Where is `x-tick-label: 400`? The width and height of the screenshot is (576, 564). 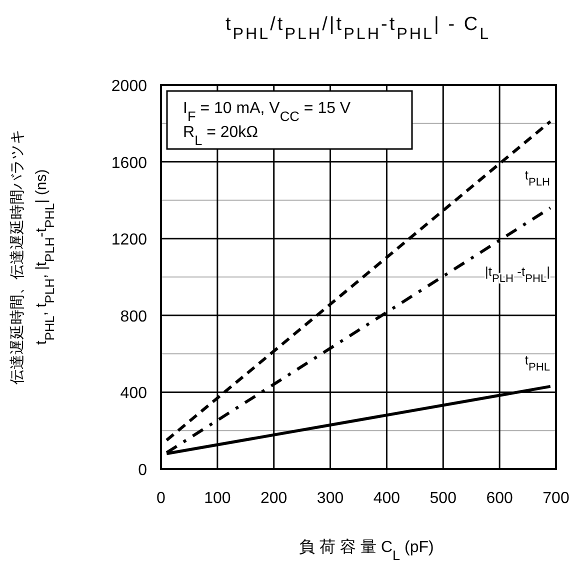
x-tick-label: 400 is located at coordinates (386, 498).